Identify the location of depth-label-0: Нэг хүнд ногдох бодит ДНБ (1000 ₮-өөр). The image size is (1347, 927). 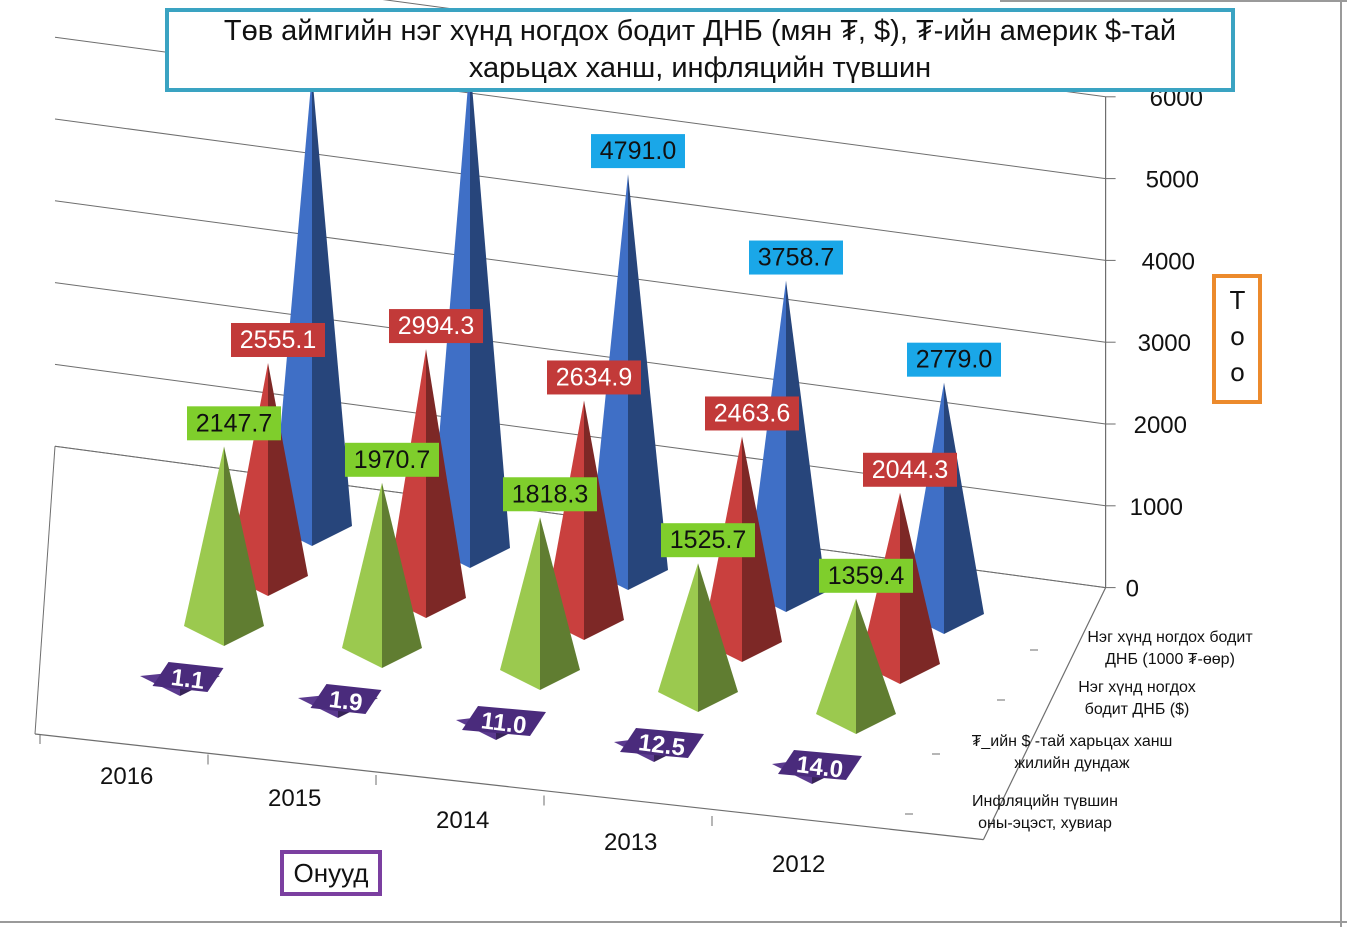
(1170, 648).